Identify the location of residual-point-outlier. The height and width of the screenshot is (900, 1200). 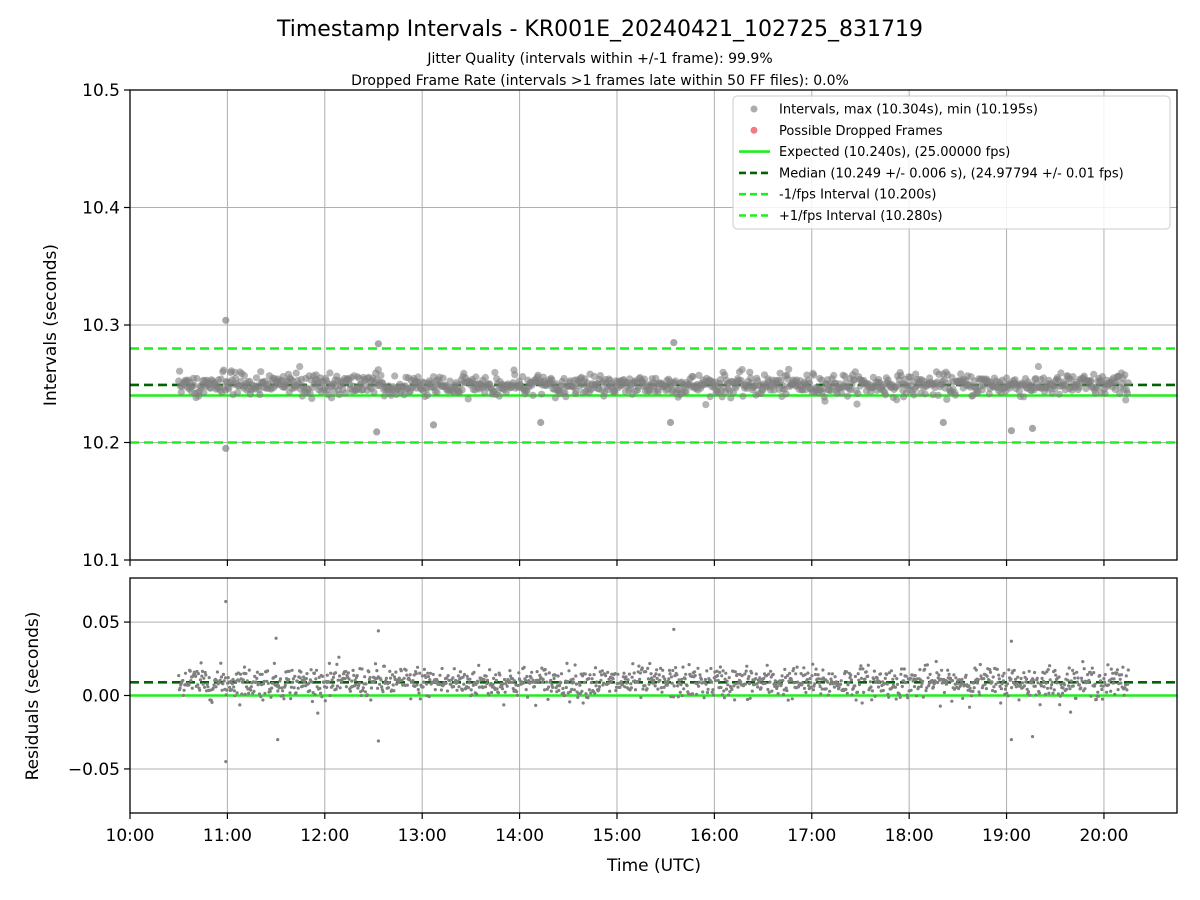
(1011, 641).